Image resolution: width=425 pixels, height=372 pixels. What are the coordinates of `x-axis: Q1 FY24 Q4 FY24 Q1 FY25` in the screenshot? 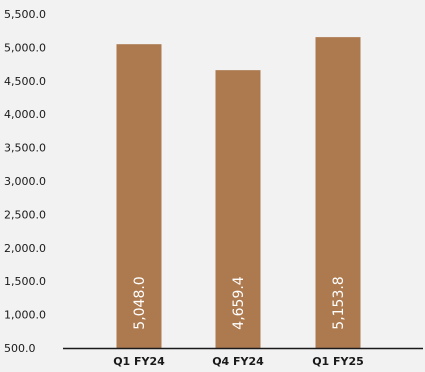 It's located at (238, 361).